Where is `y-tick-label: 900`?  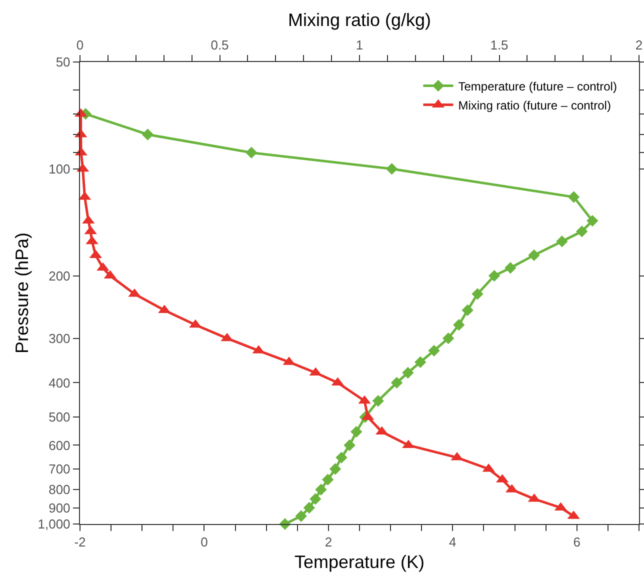
y-tick-label: 900 is located at coordinates (59, 508).